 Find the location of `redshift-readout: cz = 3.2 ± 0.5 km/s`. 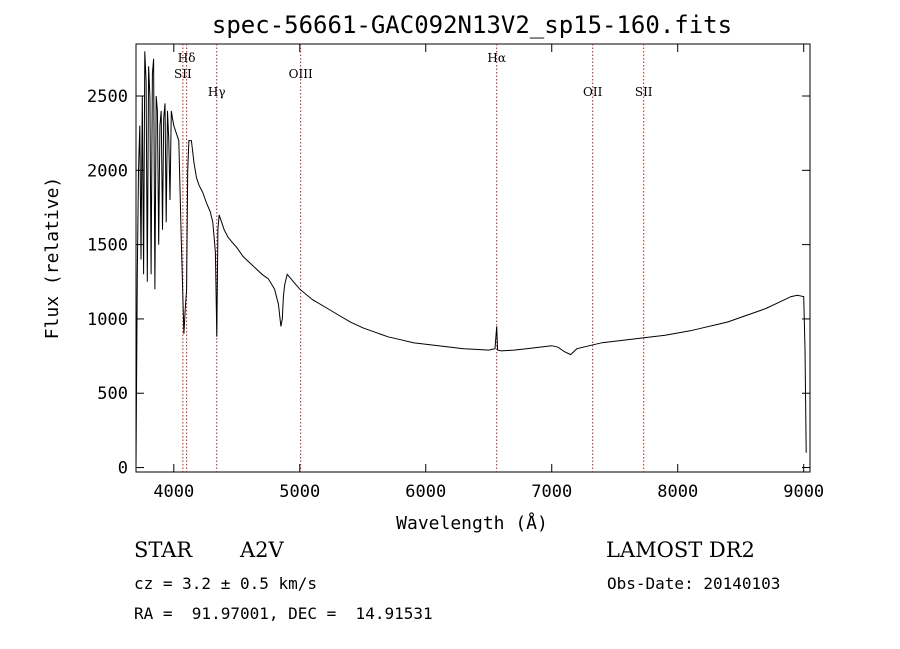

redshift-readout: cz = 3.2 ± 0.5 km/s is located at coordinates (226, 583).